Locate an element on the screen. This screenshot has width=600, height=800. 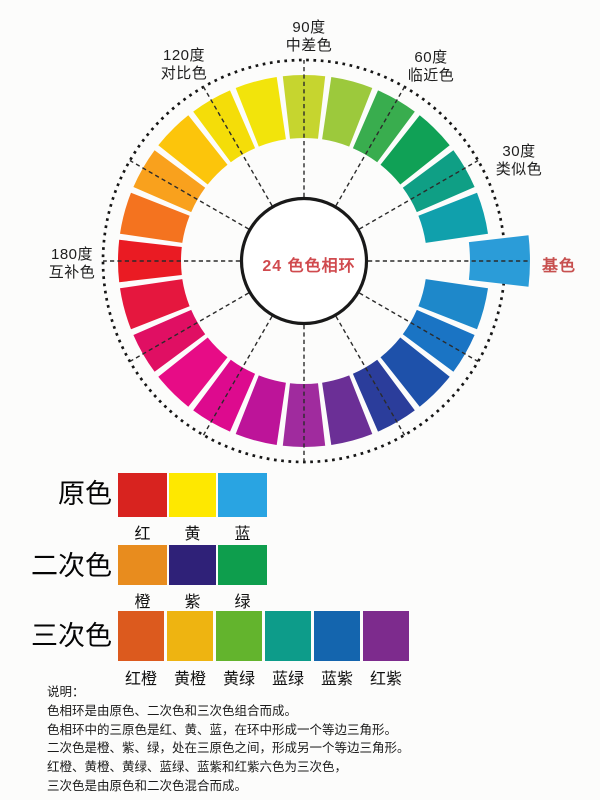
angle-label-90deg-degrees: 90度 is located at coordinates (309, 27).